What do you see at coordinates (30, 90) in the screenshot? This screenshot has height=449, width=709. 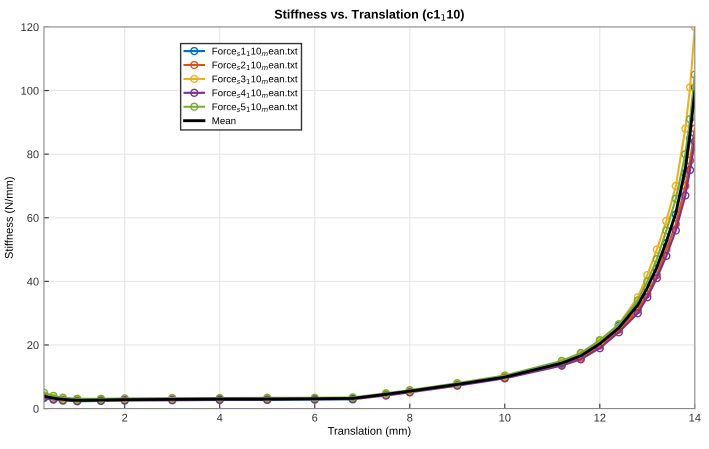 I see `y-tick-label: 100` at bounding box center [30, 90].